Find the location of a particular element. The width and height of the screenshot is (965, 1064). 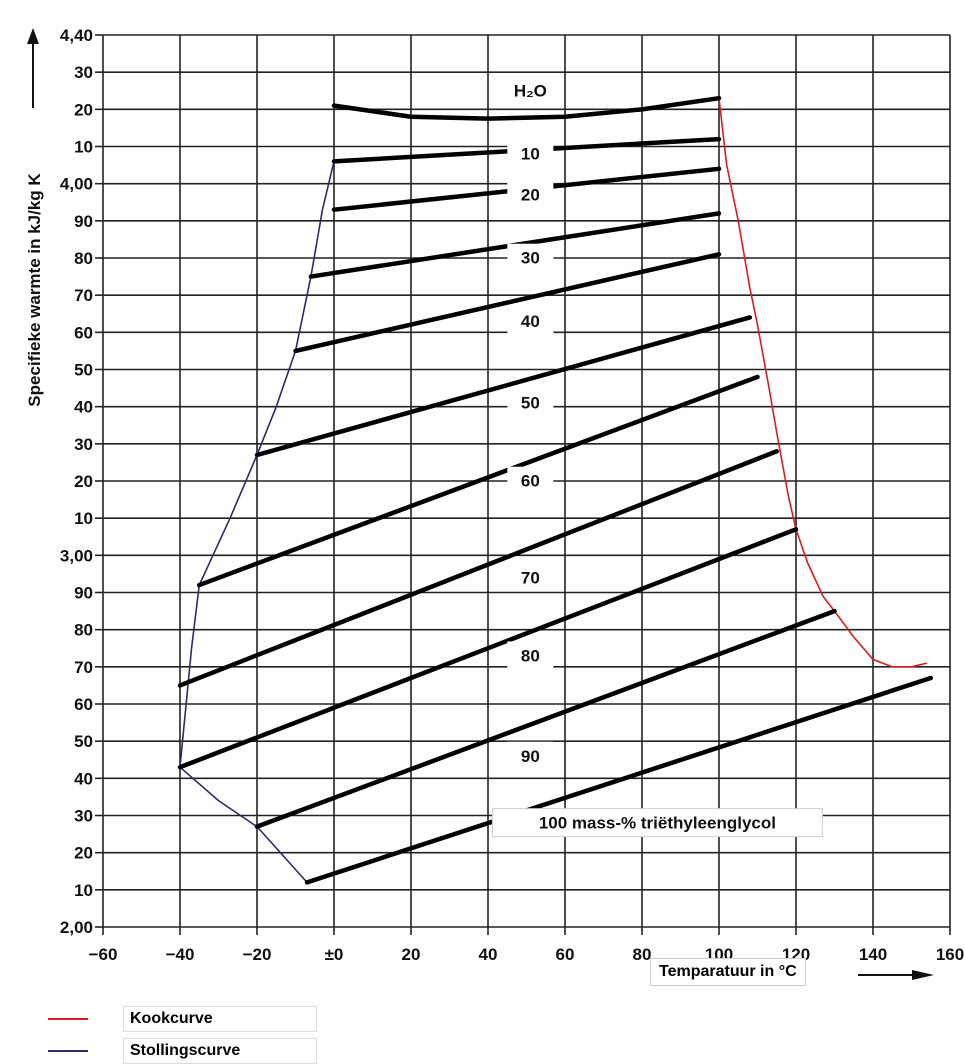

legend-label-boiling: Kookcurve is located at coordinates (220, 1019).